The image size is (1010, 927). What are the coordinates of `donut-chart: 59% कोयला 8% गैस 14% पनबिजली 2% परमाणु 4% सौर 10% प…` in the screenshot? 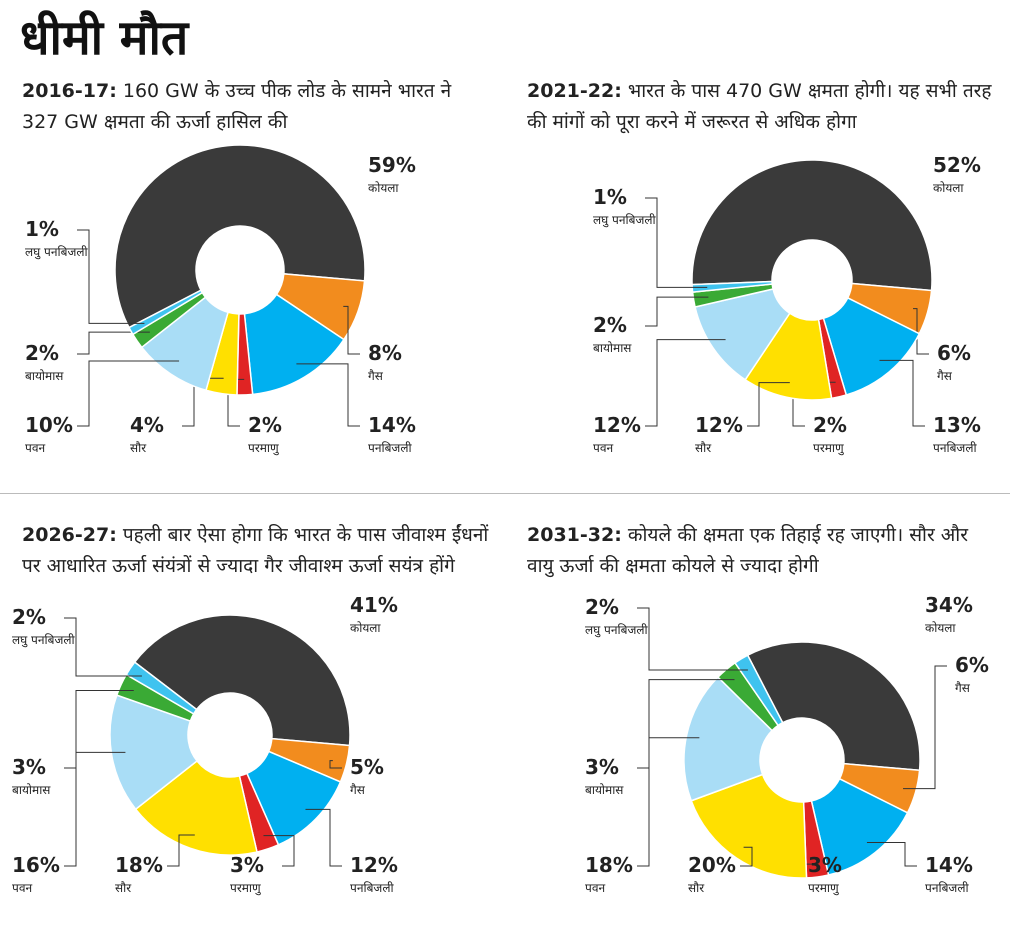 It's located at (220, 300).